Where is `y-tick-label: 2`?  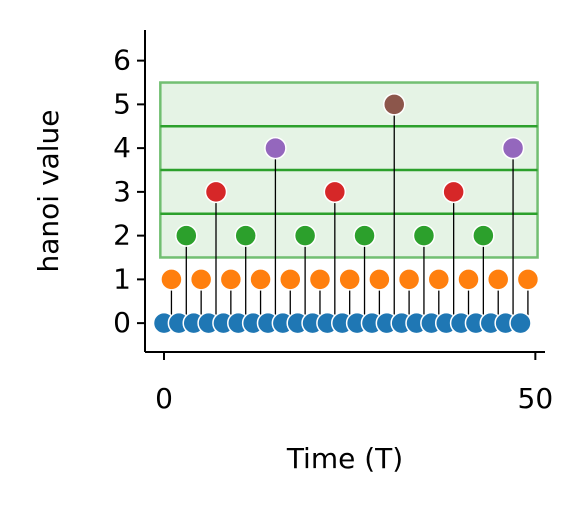 y-tick-label: 2 is located at coordinates (122, 235).